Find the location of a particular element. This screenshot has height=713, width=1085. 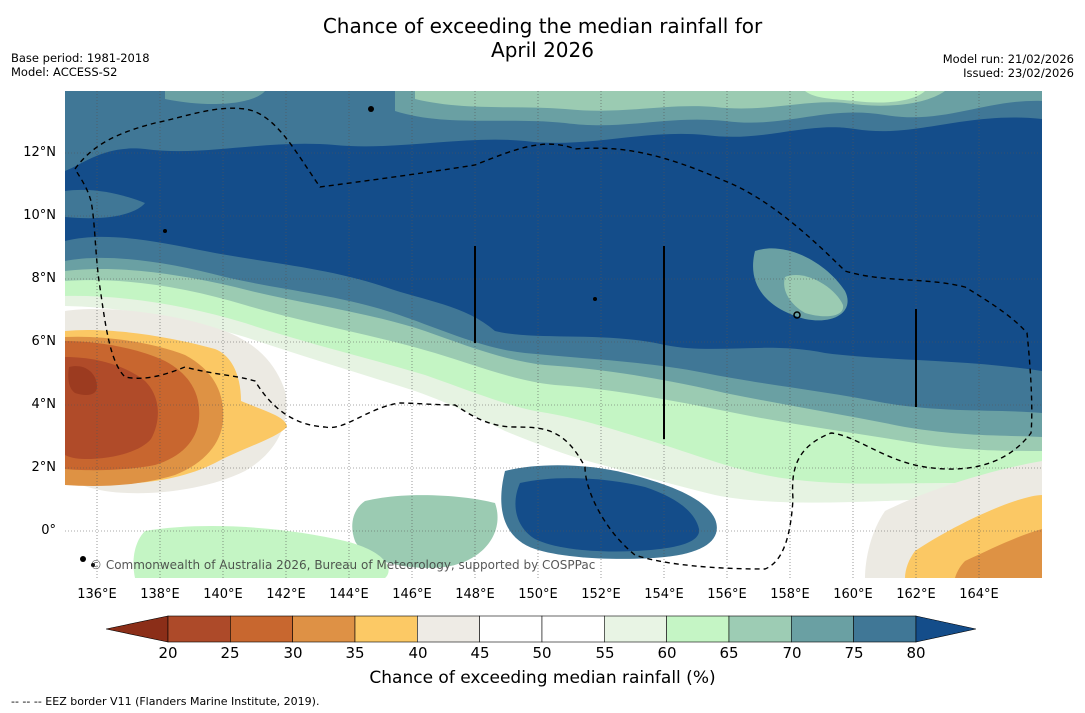

colorbar-label: 80 is located at coordinates (916, 653).